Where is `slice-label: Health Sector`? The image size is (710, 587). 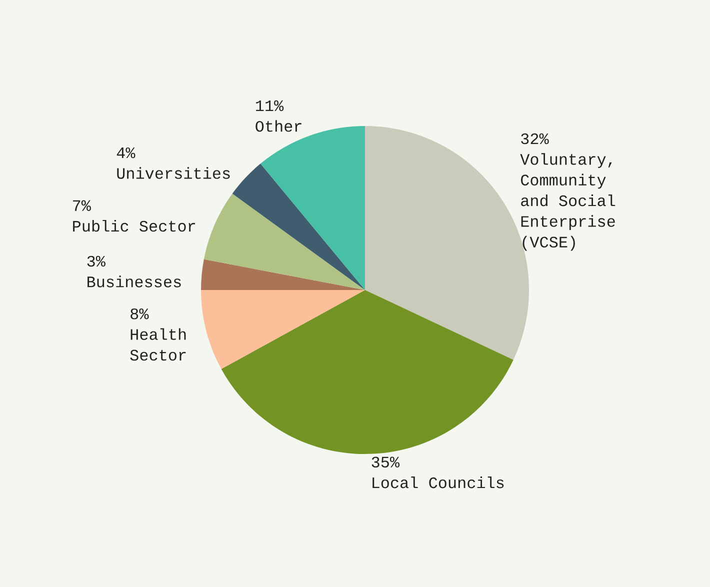
slice-label: Health Sector is located at coordinates (158, 344).